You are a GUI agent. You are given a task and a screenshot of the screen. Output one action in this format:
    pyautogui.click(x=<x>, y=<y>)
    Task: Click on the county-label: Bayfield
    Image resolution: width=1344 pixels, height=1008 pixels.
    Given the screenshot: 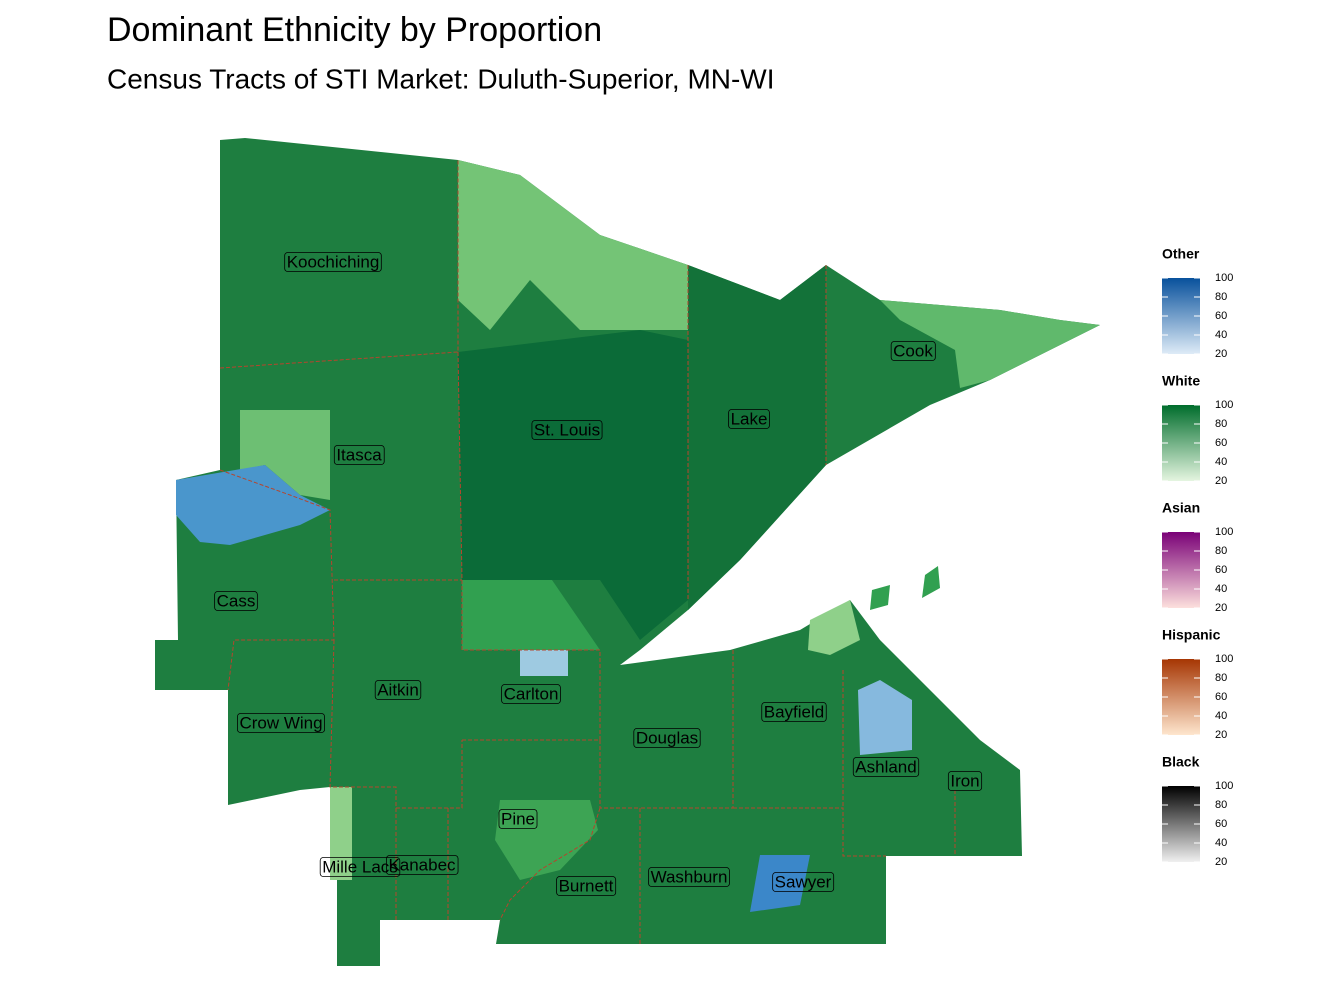 What is the action you would take?
    pyautogui.click(x=794, y=711)
    